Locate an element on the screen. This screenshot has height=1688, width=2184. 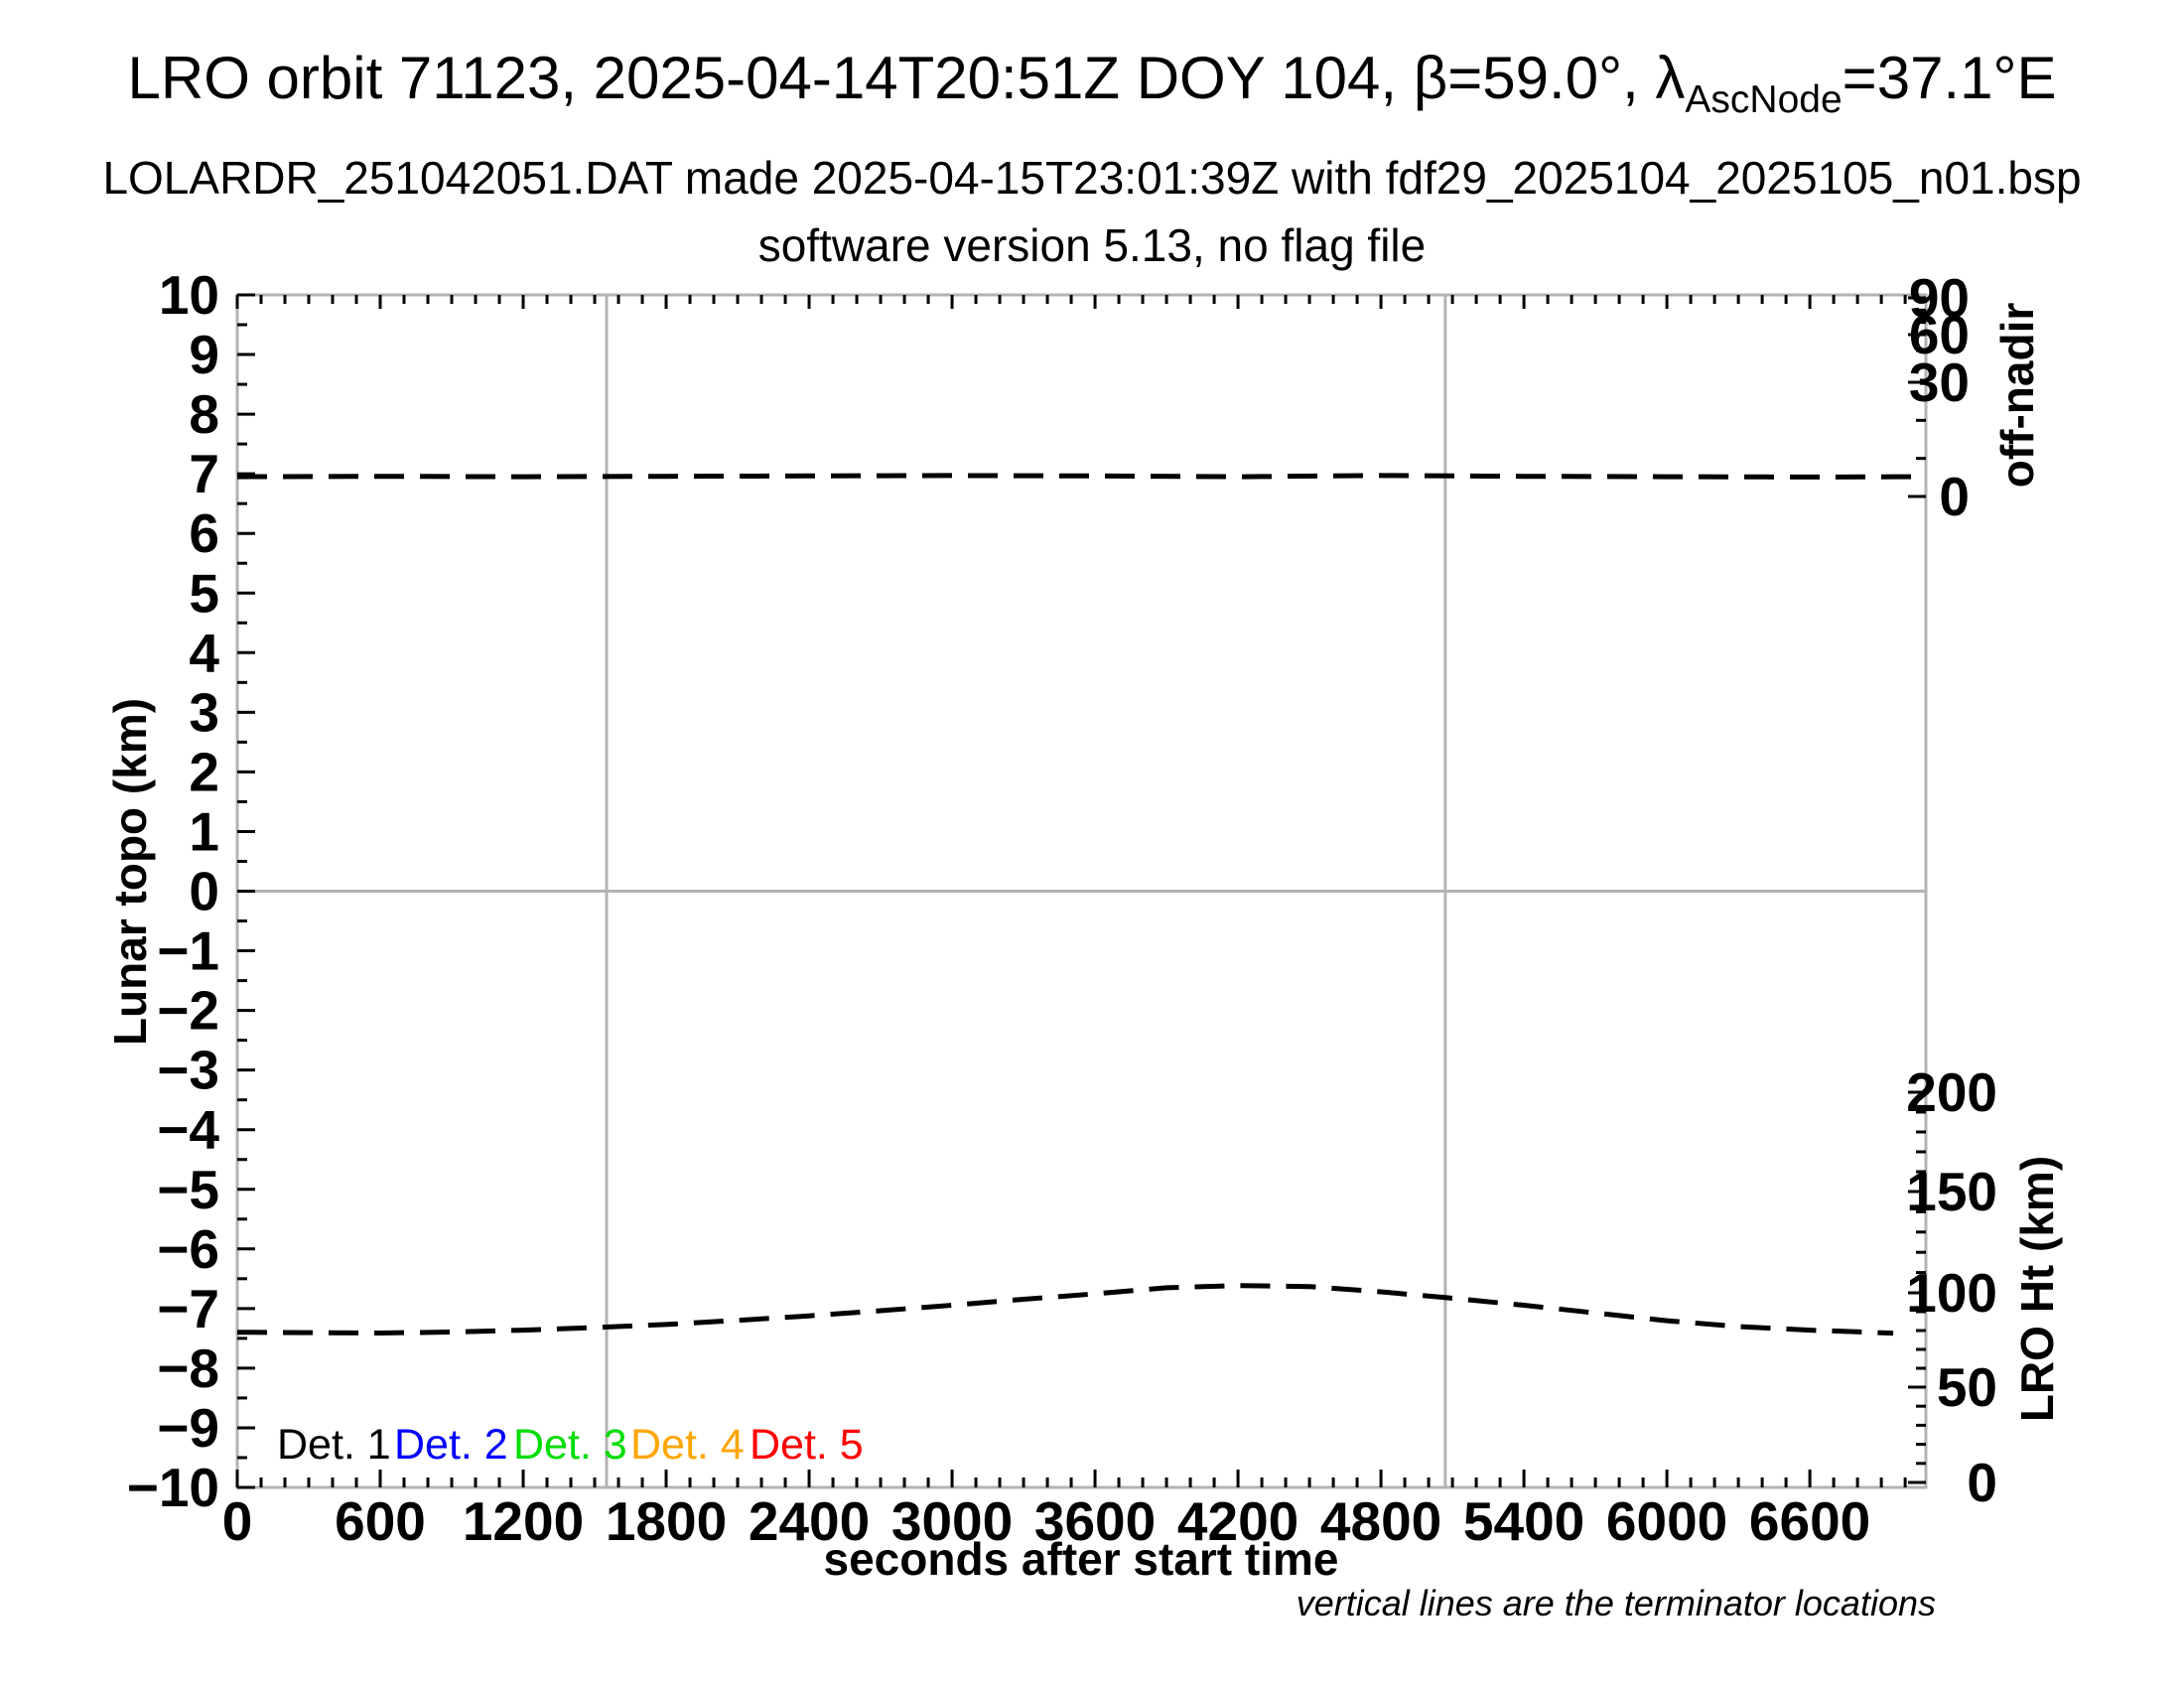
right-axis-title-lro-height: LRO Ht (km) is located at coordinates (2037, 1289).